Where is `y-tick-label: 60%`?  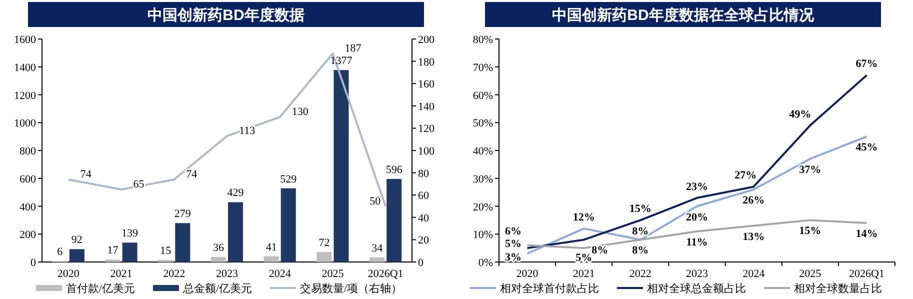 y-tick-label: 60% is located at coordinates (482, 96).